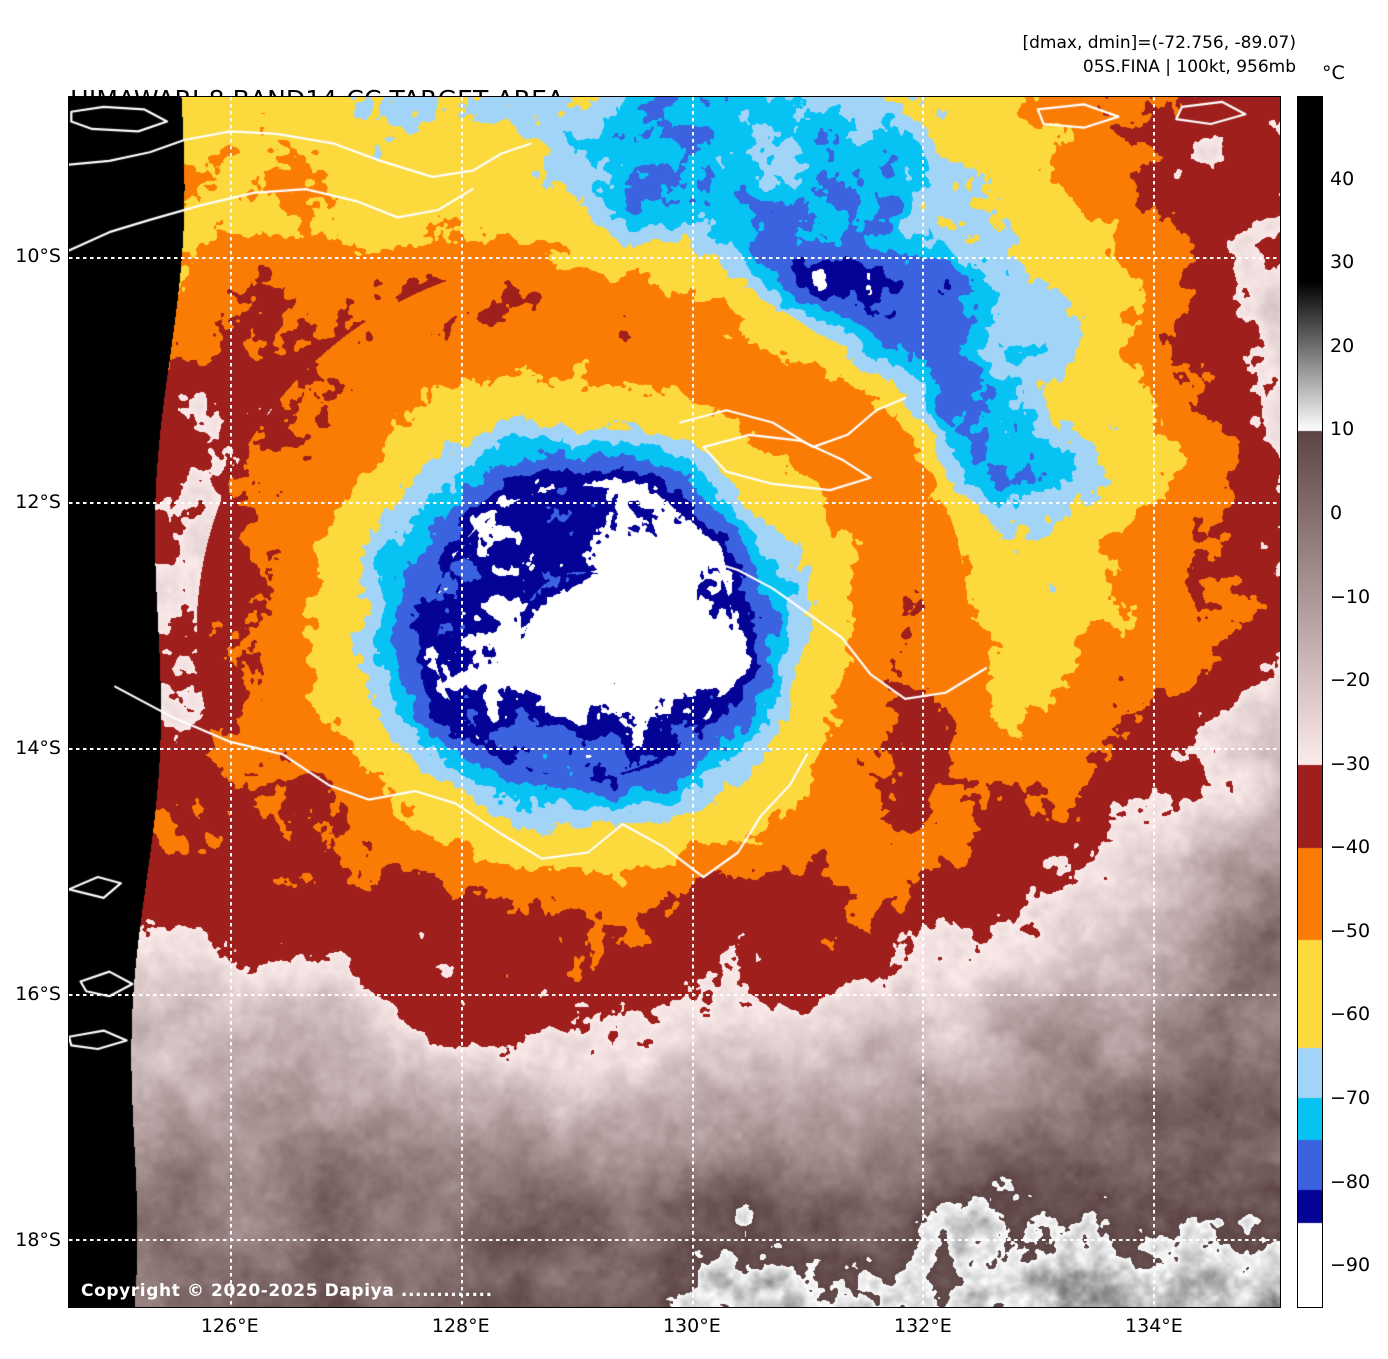 Image resolution: width=1388 pixels, height=1359 pixels. What do you see at coordinates (229, 1326) in the screenshot?
I see `longitude-tick-label: 126°E` at bounding box center [229, 1326].